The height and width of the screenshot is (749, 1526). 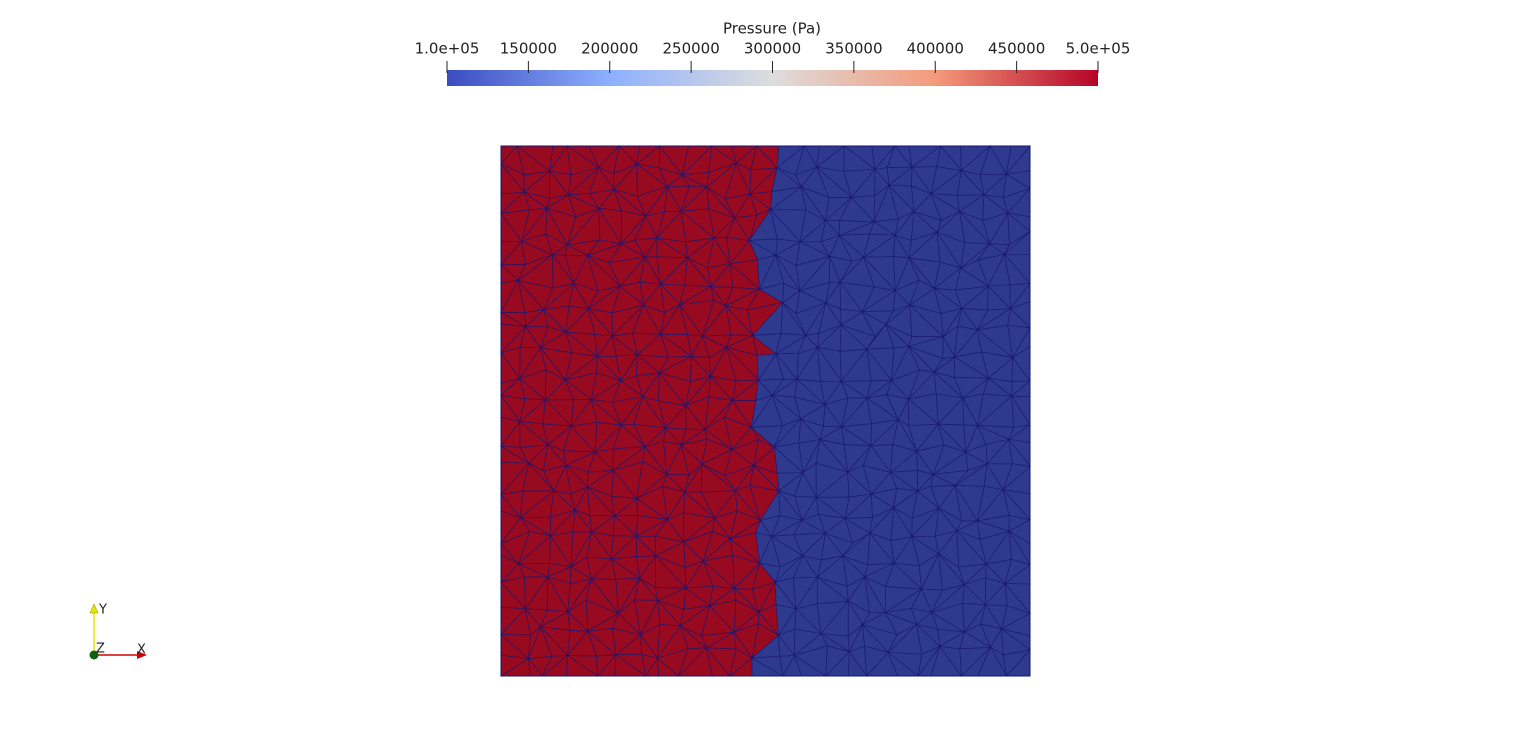 I want to click on colorbar-tick-label: 200000, so click(x=609, y=49).